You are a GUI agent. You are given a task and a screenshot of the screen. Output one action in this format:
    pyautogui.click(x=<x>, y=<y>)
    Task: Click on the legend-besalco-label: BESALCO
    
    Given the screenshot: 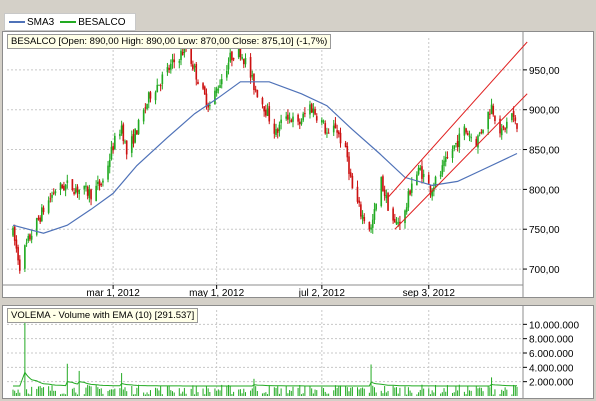 What is the action you would take?
    pyautogui.click(x=102, y=22)
    